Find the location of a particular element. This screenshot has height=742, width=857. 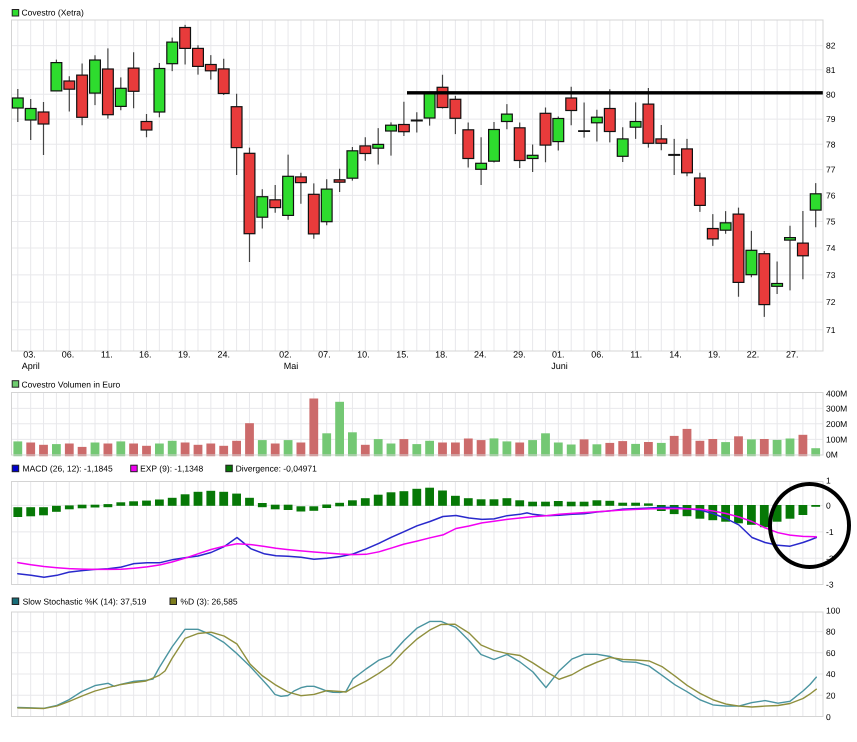

svg-text: 72 is located at coordinates (831, 302).